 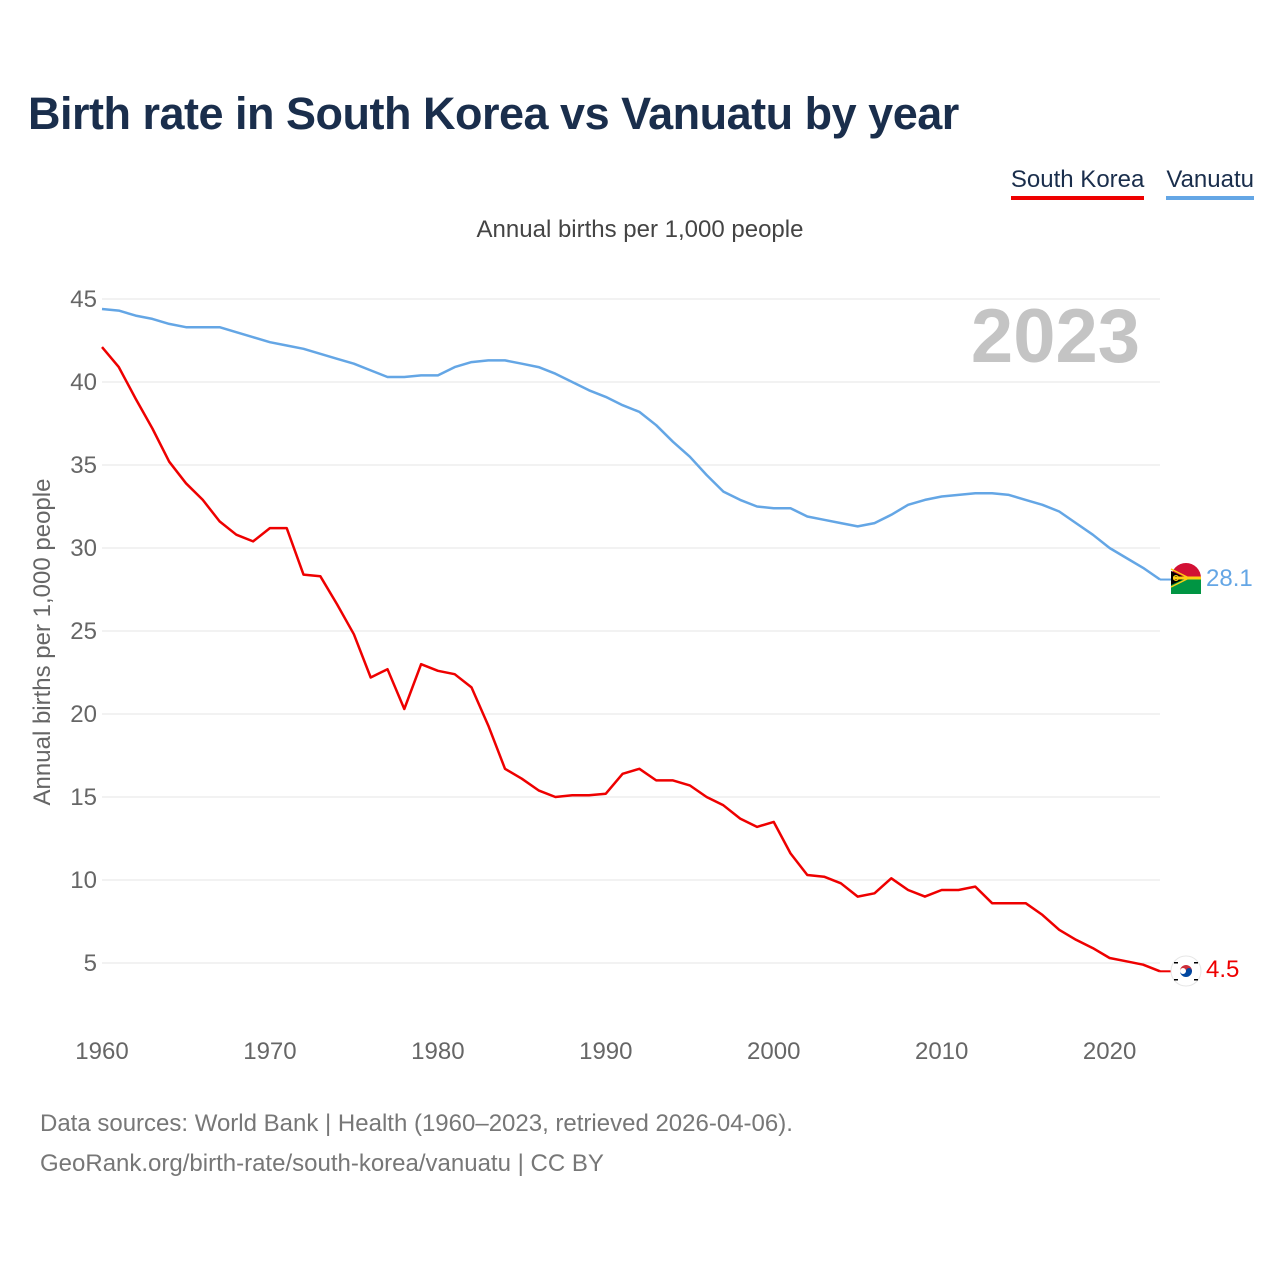 What do you see at coordinates (83, 382) in the screenshot?
I see `y-tick-label: 40` at bounding box center [83, 382].